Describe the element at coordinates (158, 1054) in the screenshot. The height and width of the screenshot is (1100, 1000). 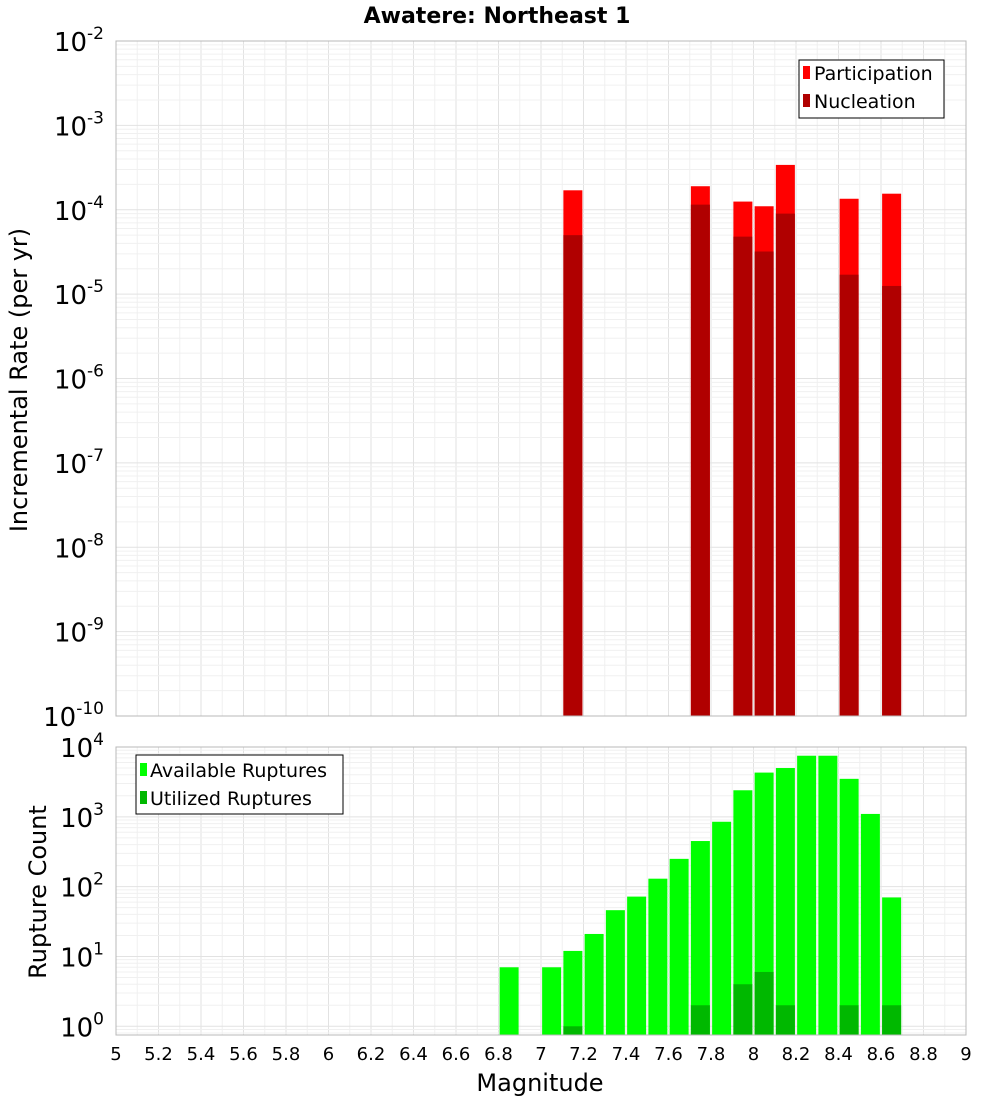
I see `x-tick-label: 5.2` at that location.